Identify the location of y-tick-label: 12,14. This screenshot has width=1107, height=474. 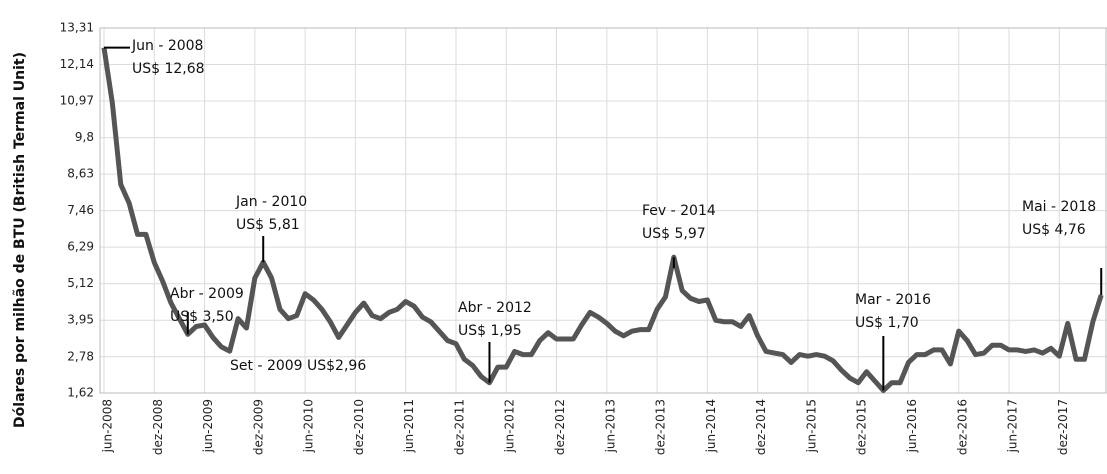
(77, 64).